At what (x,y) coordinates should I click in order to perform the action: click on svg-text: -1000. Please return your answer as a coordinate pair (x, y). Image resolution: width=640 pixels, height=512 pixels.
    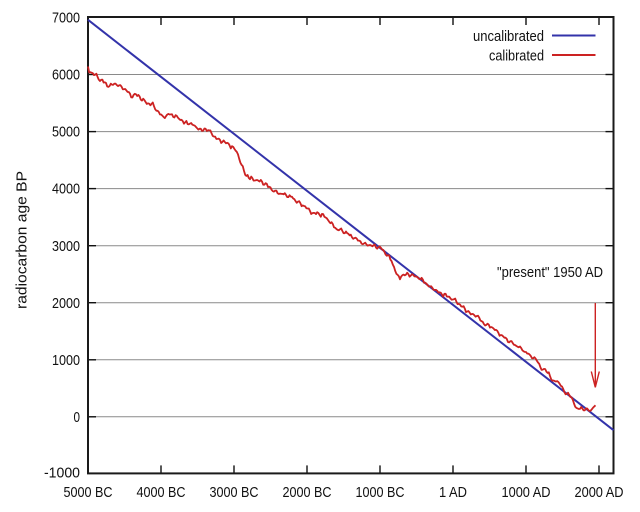
    Looking at the image, I should click on (62, 473).